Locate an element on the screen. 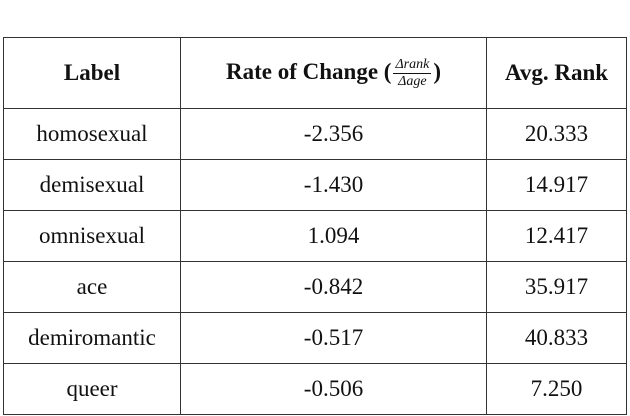 The image size is (630, 416). table-row: demisexual -1.430 14.917 is located at coordinates (315, 185).